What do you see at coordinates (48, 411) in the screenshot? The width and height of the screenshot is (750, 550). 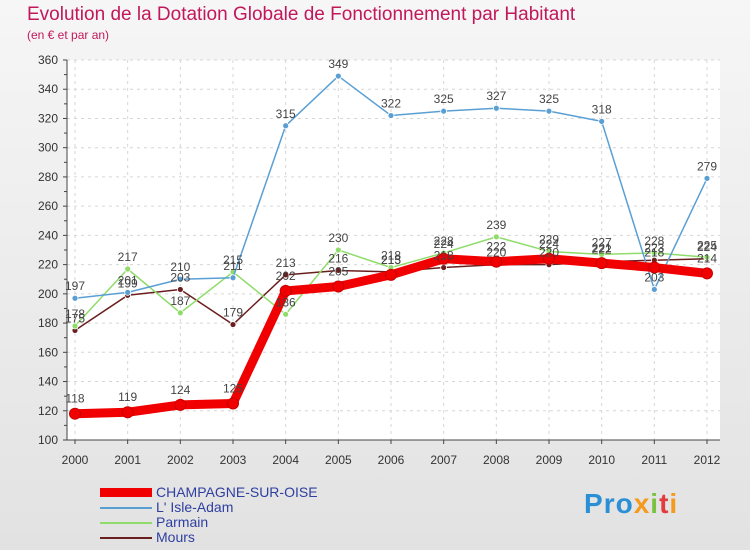 I see `y-tick-label: 120` at bounding box center [48, 411].